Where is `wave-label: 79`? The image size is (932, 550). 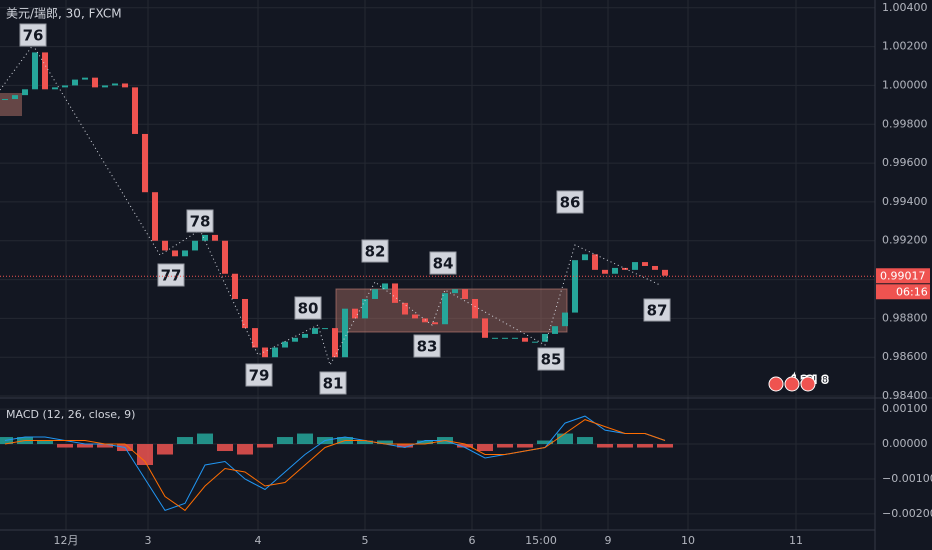 wave-label: 79 is located at coordinates (259, 376).